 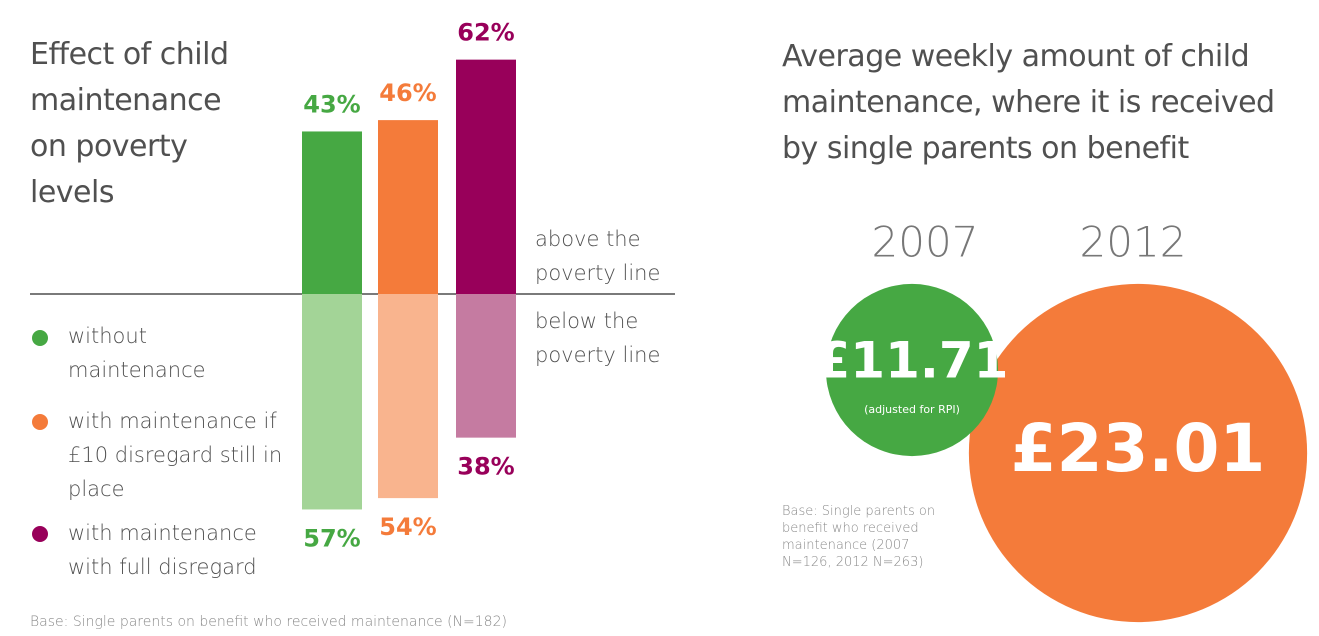 I want to click on legend-label: without maintenance, so click(x=137, y=353).